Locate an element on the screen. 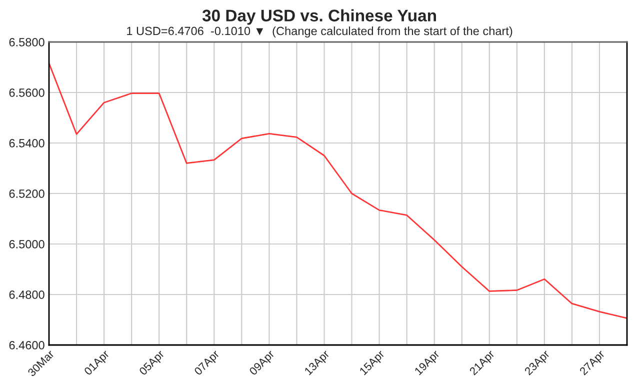 The width and height of the screenshot is (639, 378). y-tick-label: 6.5600 is located at coordinates (26, 92).